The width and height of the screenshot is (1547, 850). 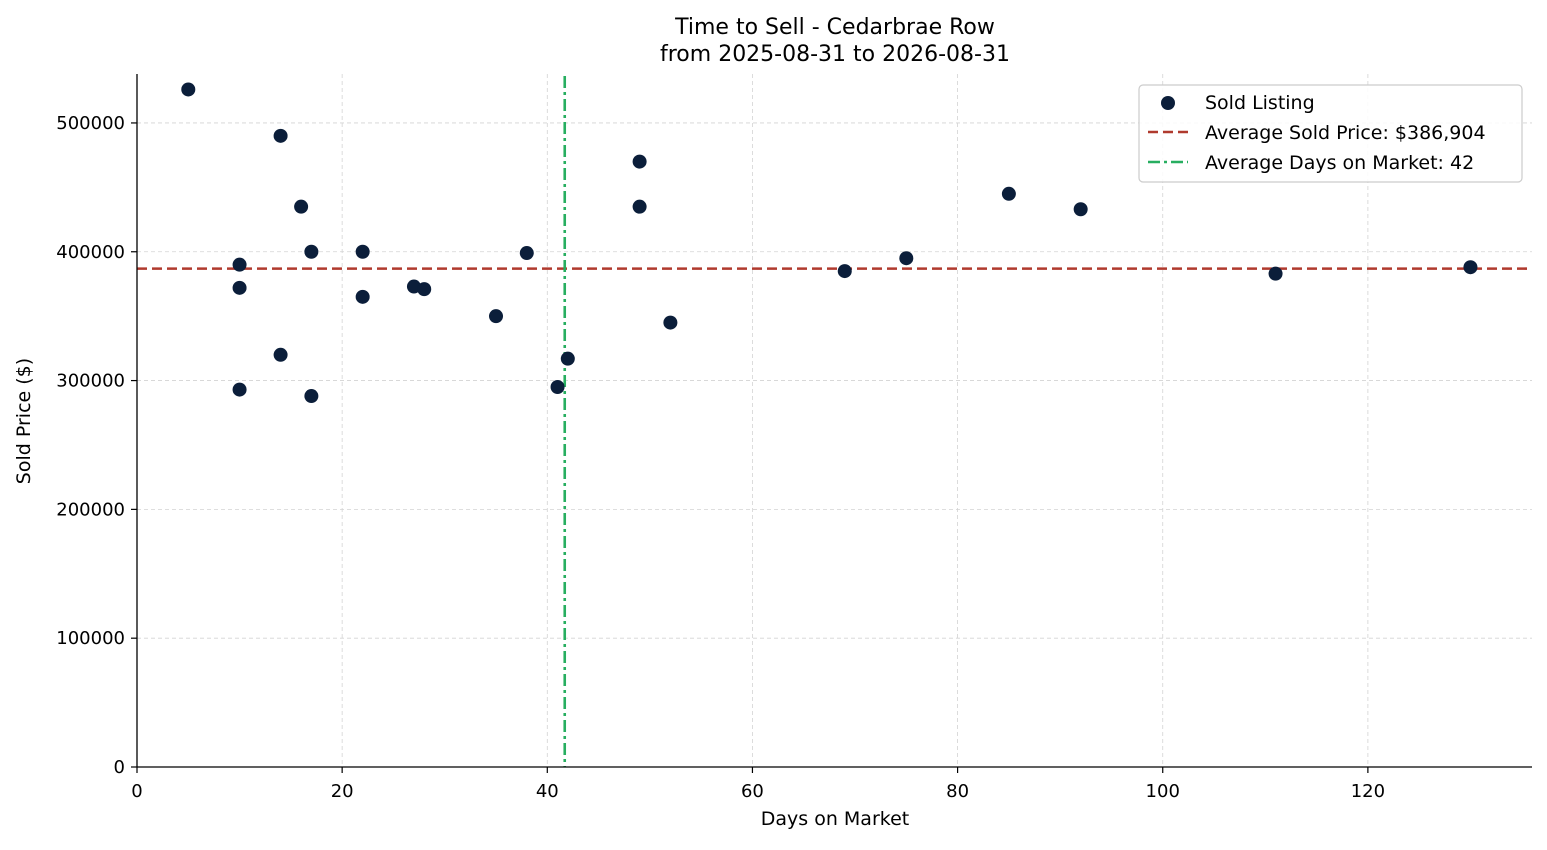 I want to click on x-tick-label: 80, so click(x=957, y=791).